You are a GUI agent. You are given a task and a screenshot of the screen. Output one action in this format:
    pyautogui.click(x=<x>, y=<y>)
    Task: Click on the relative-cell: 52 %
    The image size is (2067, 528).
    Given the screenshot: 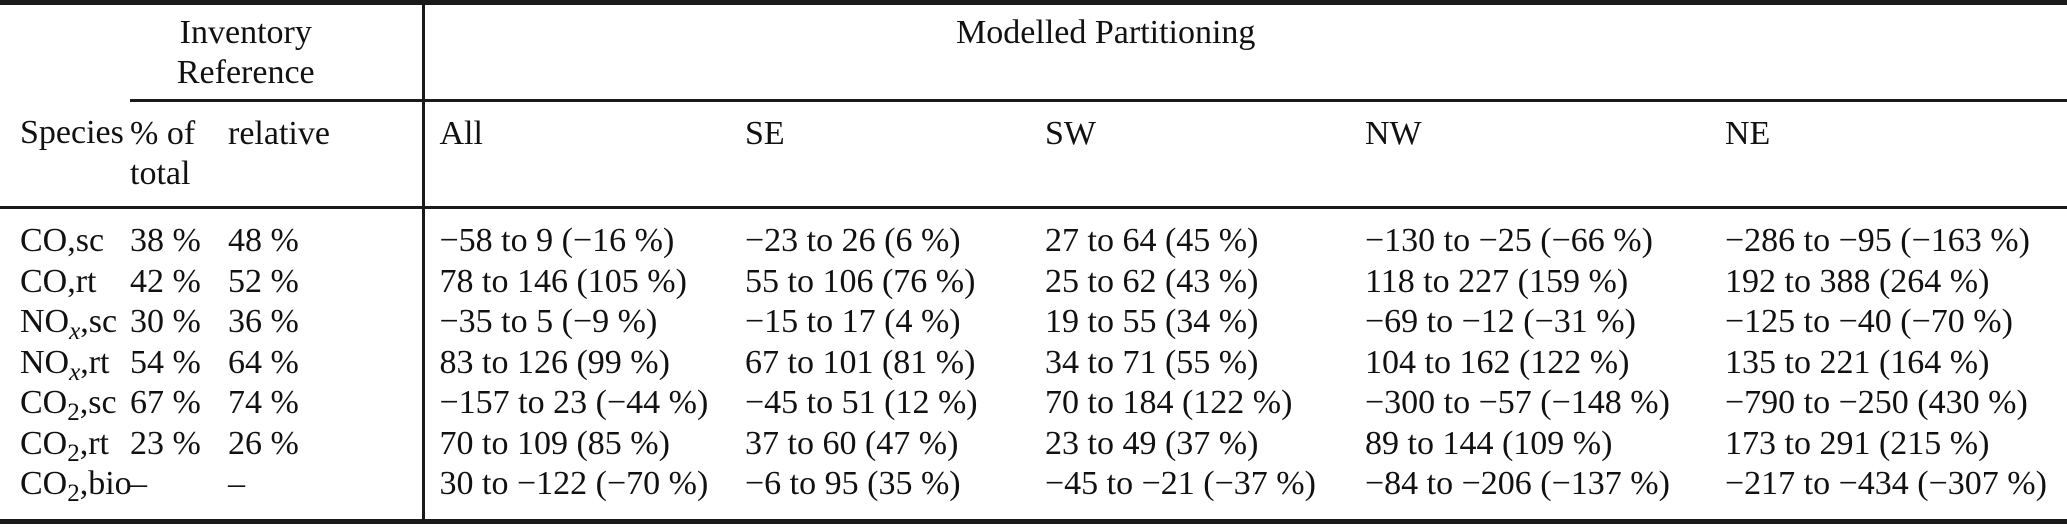 What is the action you would take?
    pyautogui.click(x=263, y=281)
    